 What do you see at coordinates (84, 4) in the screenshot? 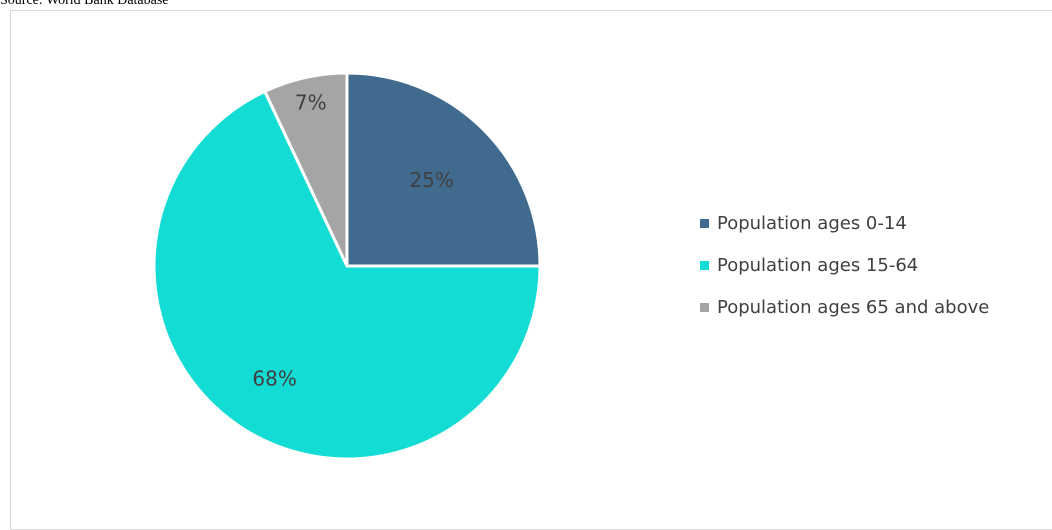
I see `source-note: Source: World Bank Database` at bounding box center [84, 4].